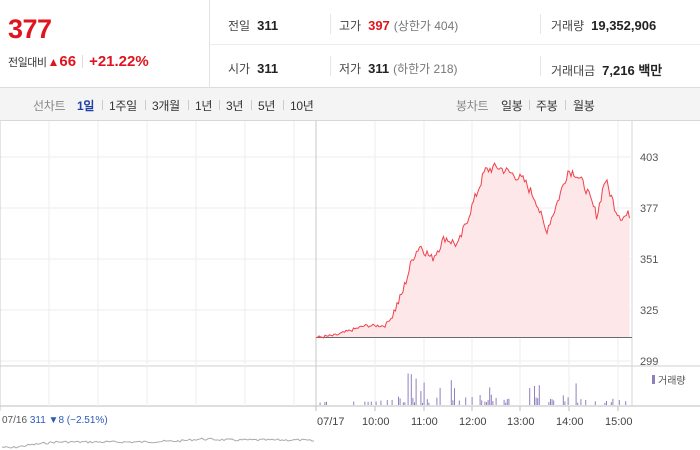 The width and height of the screenshot is (700, 450). I want to click on tab-period-1w: 1주일, so click(123, 106).